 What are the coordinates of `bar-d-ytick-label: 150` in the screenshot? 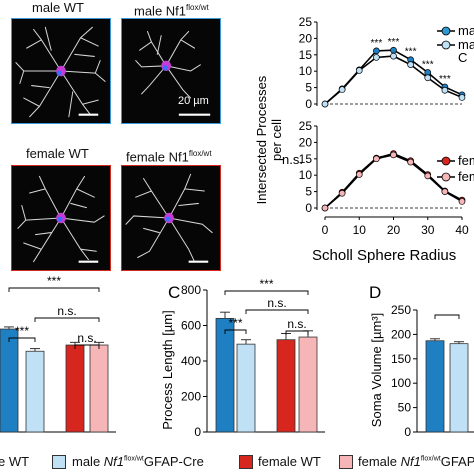 It's located at (401, 359).